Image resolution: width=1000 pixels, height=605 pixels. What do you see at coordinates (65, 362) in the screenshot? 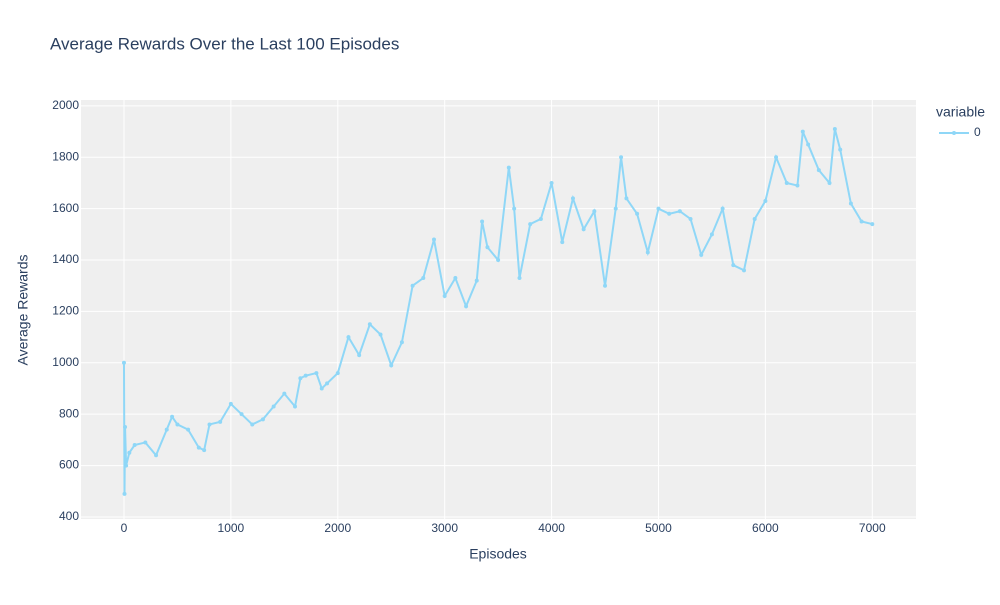
I see `y-tick-label: 1000` at bounding box center [65, 362].